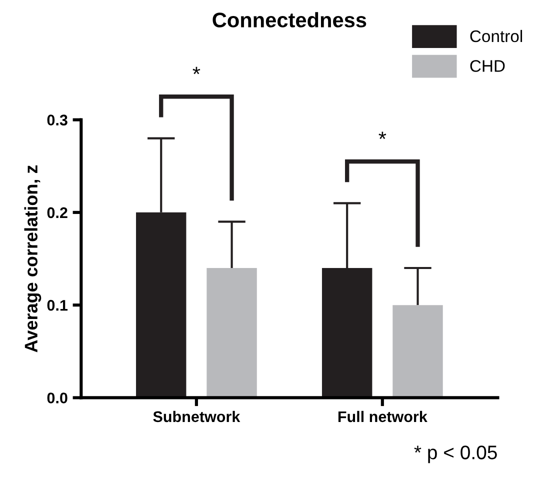 The width and height of the screenshot is (541, 485). Describe the element at coordinates (57, 120) in the screenshot. I see `y-tick-label: 0.3` at that location.